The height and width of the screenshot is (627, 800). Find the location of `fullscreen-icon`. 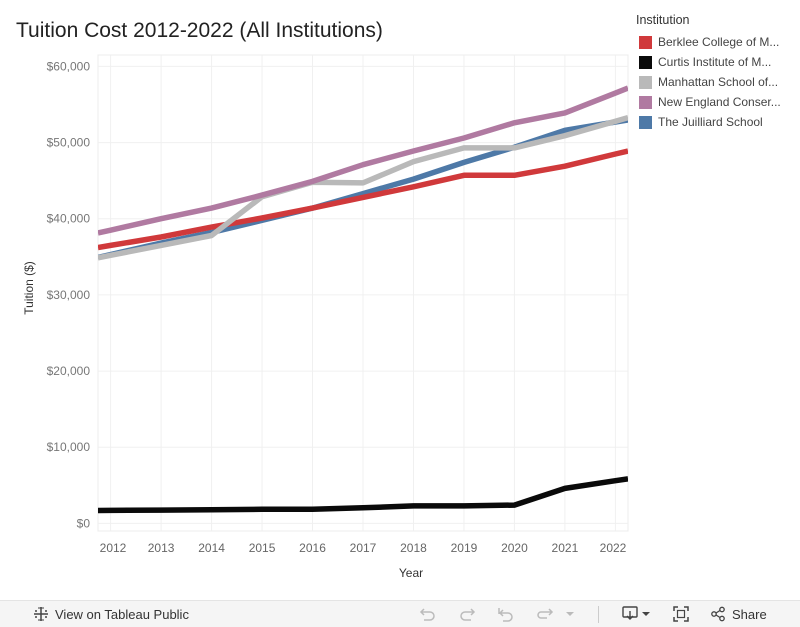

fullscreen-icon is located at coordinates (681, 614).